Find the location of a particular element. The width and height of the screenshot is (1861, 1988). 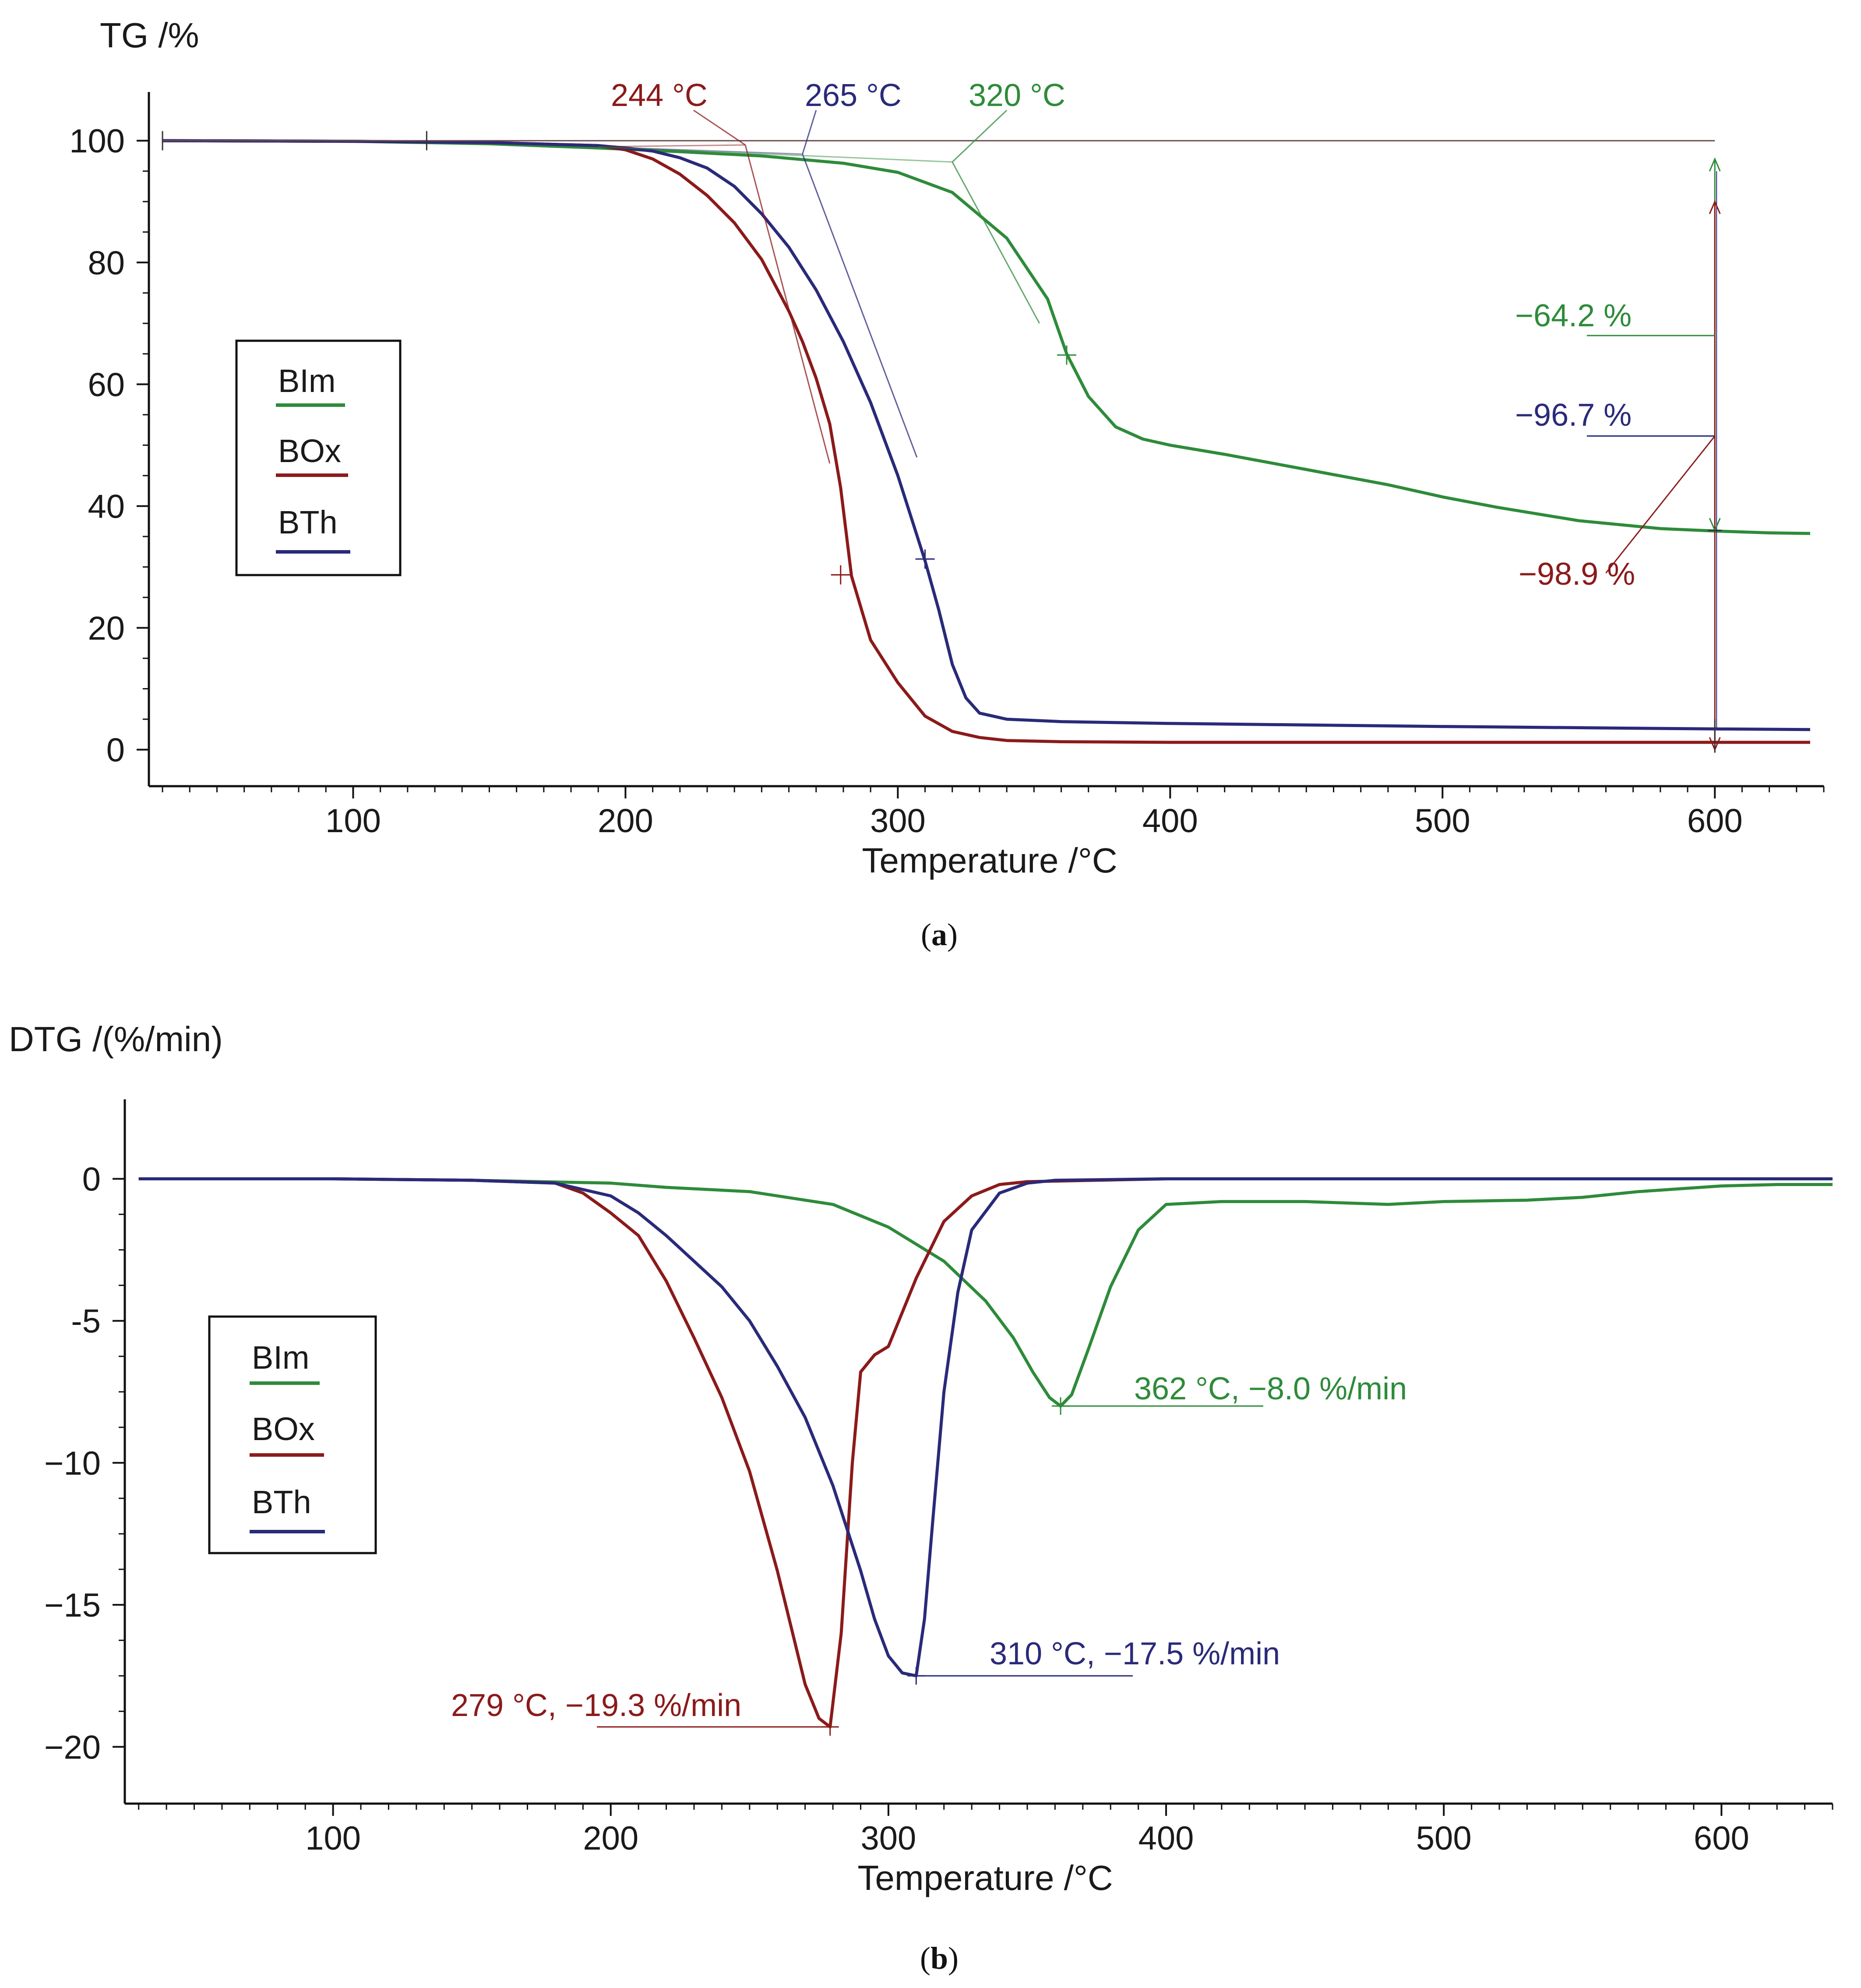

tg-y-tick-label: 80 is located at coordinates (106, 263).